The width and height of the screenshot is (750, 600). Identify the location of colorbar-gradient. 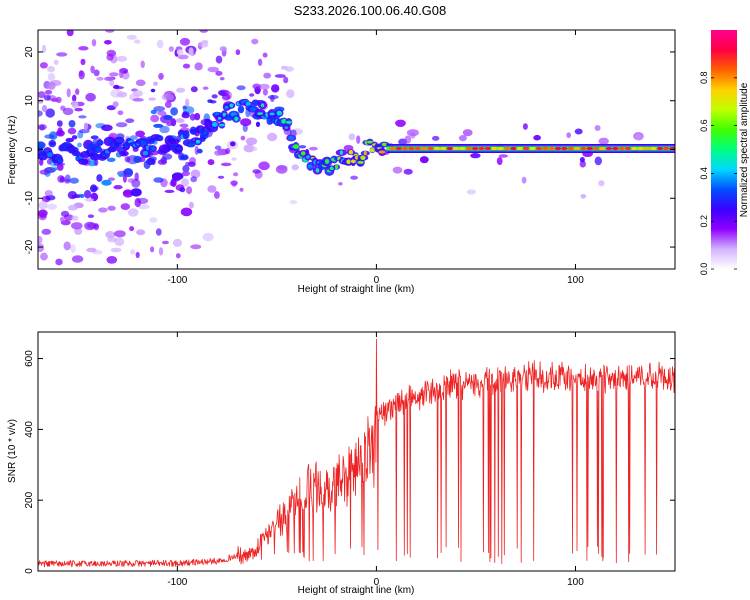
(724, 149).